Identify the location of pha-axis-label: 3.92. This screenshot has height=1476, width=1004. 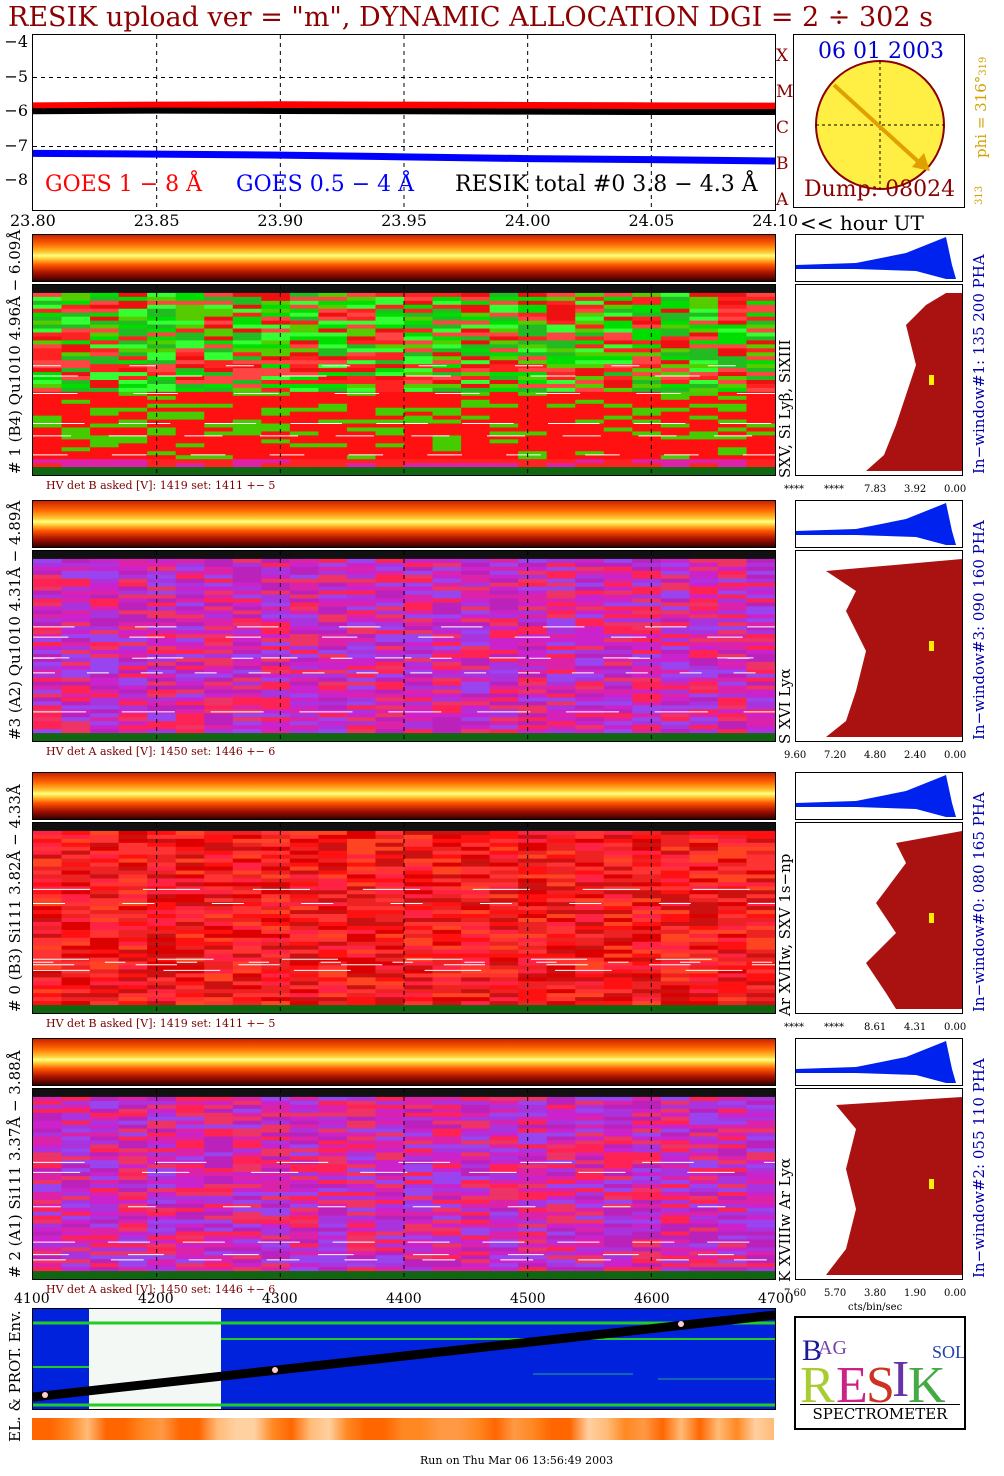
(915, 489).